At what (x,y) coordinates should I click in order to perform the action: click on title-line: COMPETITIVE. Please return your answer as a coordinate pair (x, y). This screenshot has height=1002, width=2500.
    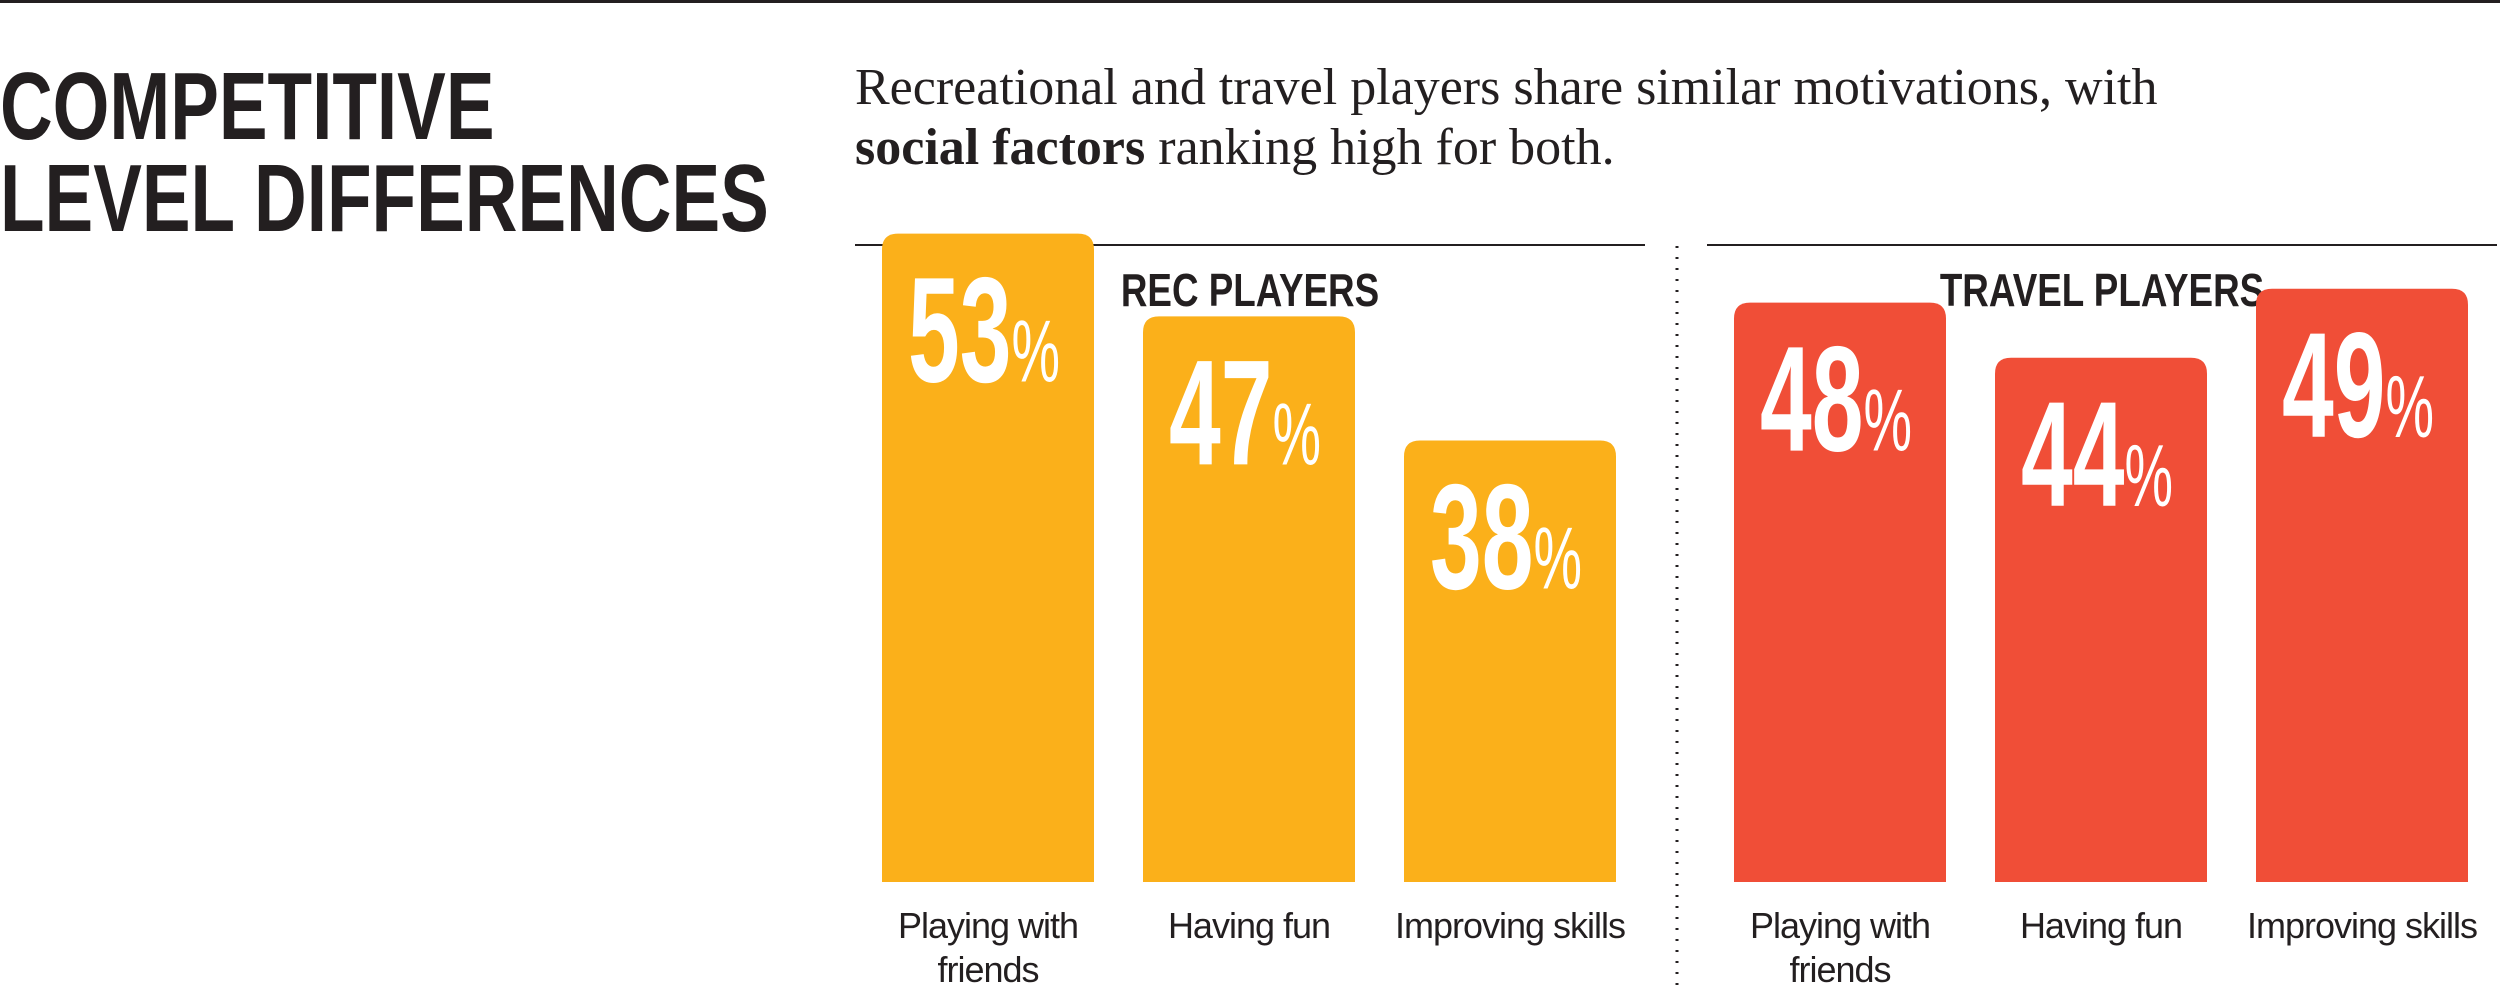
    Looking at the image, I should click on (247, 106).